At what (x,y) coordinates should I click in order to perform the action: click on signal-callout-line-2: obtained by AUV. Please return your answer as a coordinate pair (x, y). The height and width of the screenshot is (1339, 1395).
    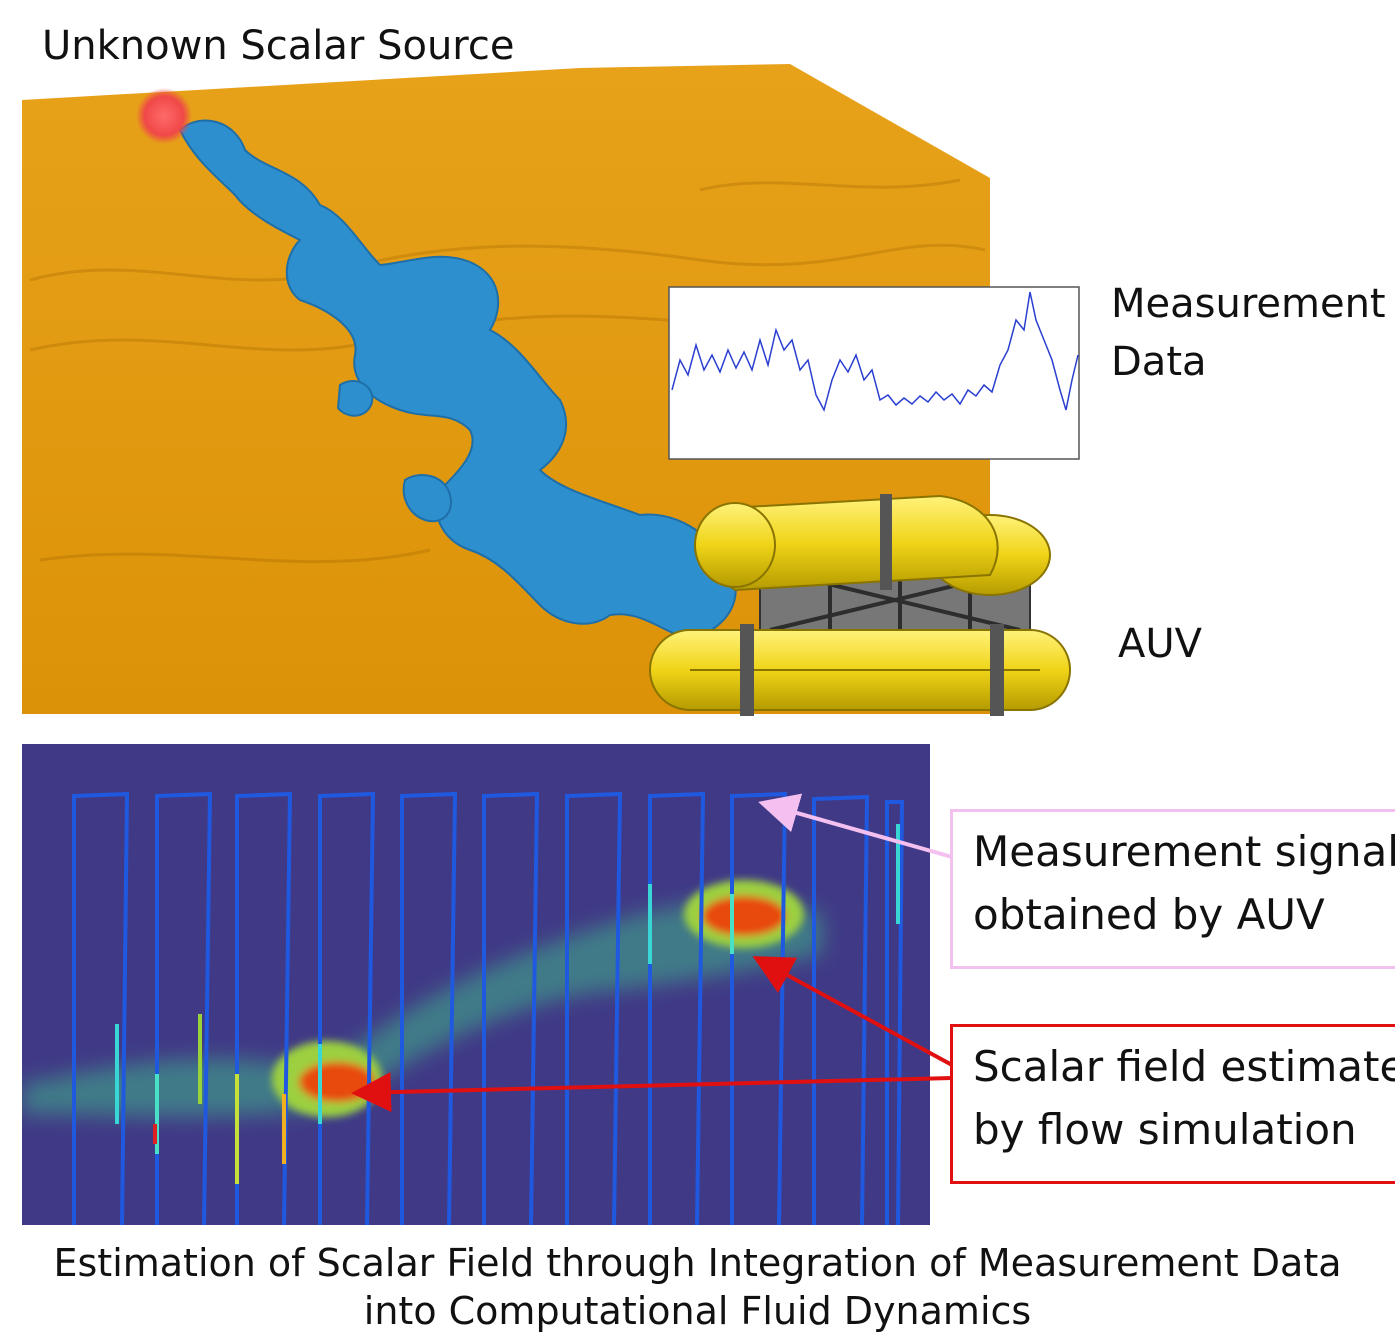
    Looking at the image, I should click on (1149, 914).